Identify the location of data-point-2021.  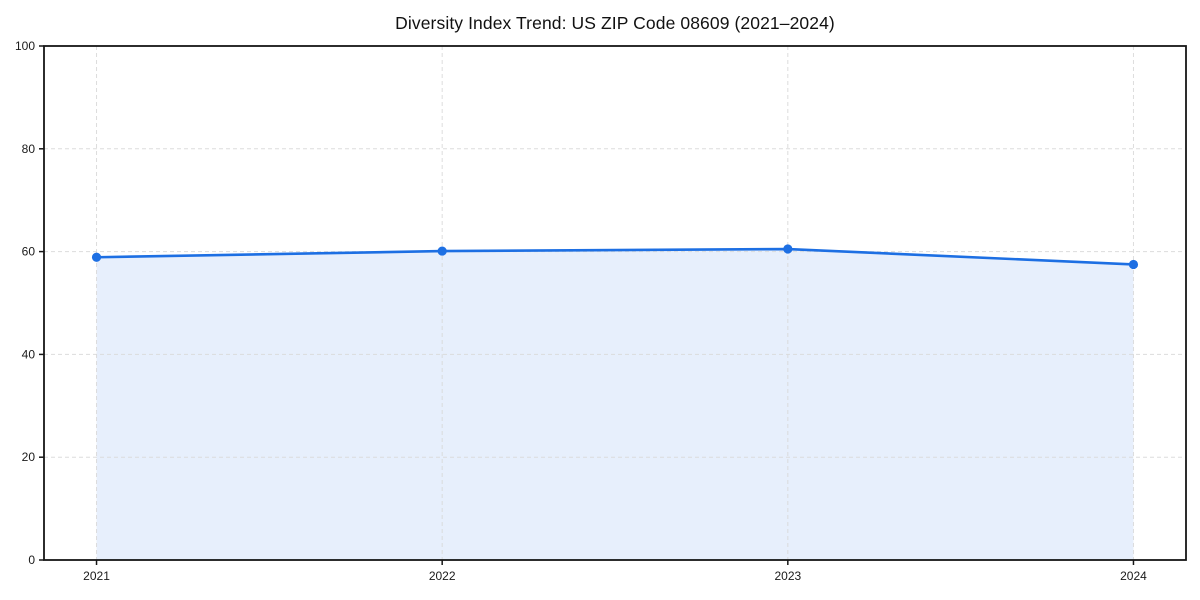
(96, 257).